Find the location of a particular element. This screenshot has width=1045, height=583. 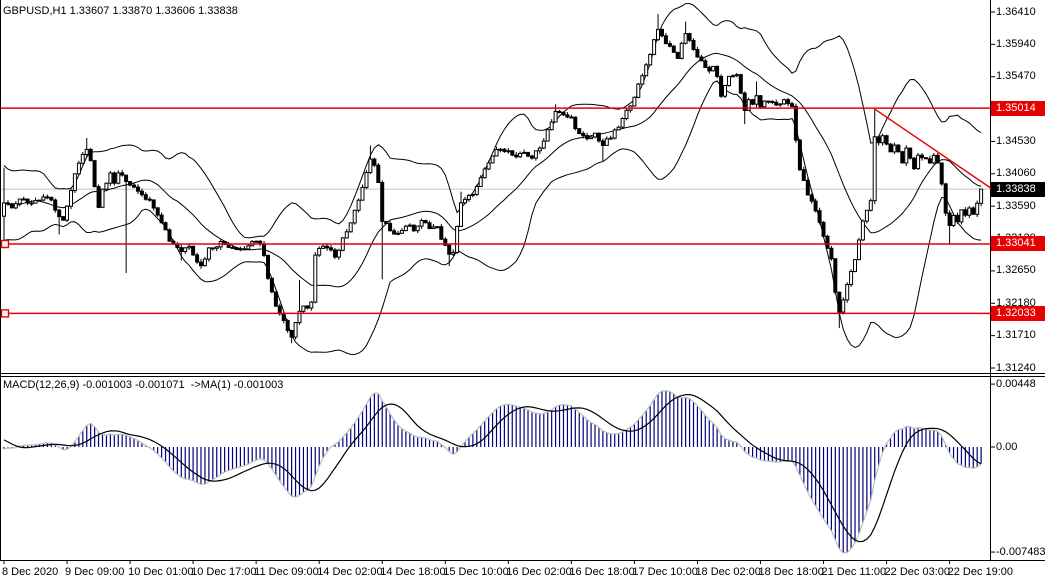

price-axis-label: 1.35940 is located at coordinates (1016, 43).